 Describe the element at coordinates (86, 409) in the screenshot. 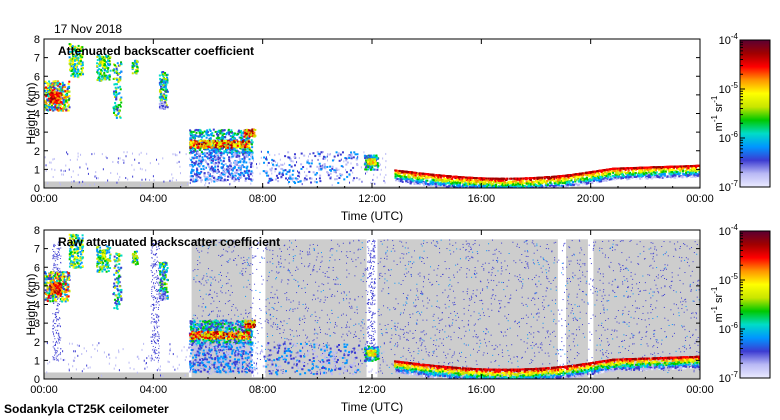

I see `footer-label: Sodankyla CT25K ceilometer` at that location.